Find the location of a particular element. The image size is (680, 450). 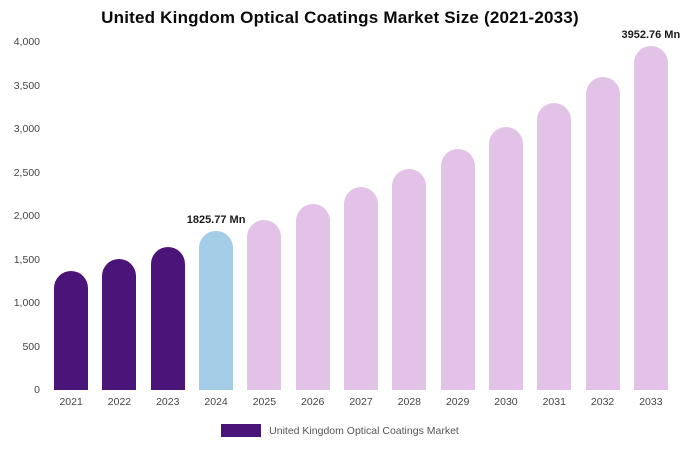

bar-2025 is located at coordinates (264, 305).